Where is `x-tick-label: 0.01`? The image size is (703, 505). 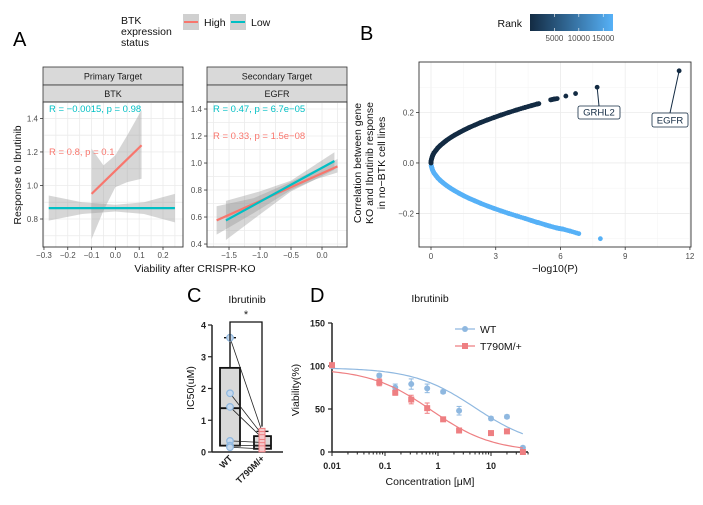
x-tick-label: 0.01 is located at coordinates (332, 466).